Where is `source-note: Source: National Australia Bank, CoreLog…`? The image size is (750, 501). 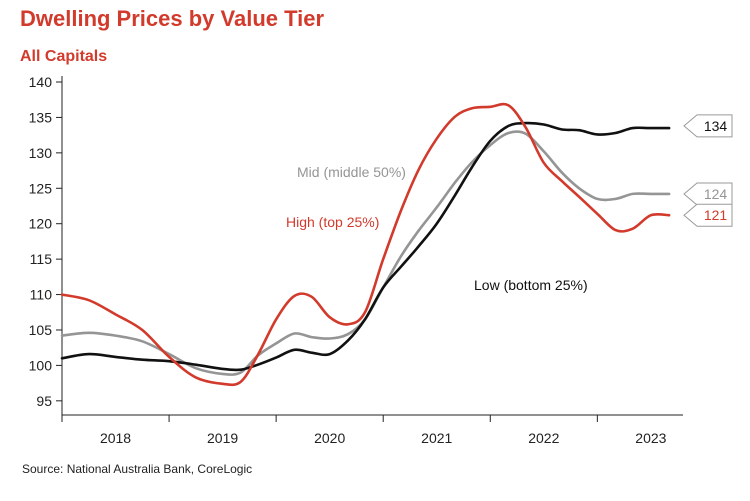
source-note: Source: National Australia Bank, CoreLog… is located at coordinates (137, 469).